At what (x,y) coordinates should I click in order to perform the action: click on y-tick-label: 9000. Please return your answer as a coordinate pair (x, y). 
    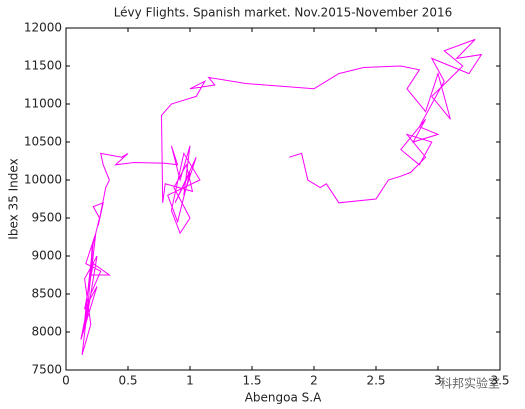
    Looking at the image, I should click on (46, 256).